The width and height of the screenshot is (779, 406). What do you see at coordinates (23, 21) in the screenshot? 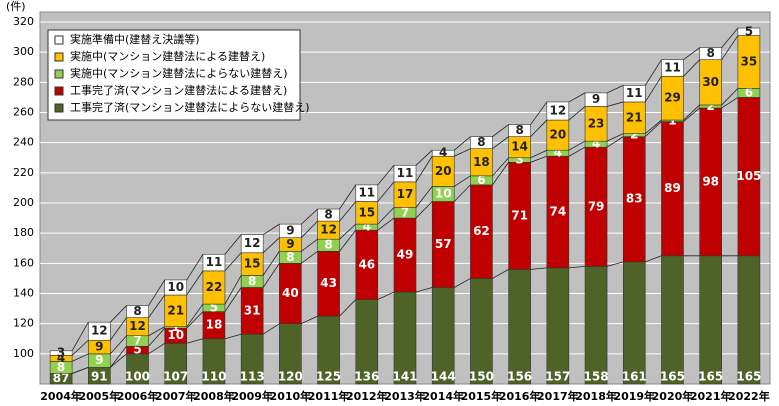
I see `y-tick-label: 320` at bounding box center [23, 21].